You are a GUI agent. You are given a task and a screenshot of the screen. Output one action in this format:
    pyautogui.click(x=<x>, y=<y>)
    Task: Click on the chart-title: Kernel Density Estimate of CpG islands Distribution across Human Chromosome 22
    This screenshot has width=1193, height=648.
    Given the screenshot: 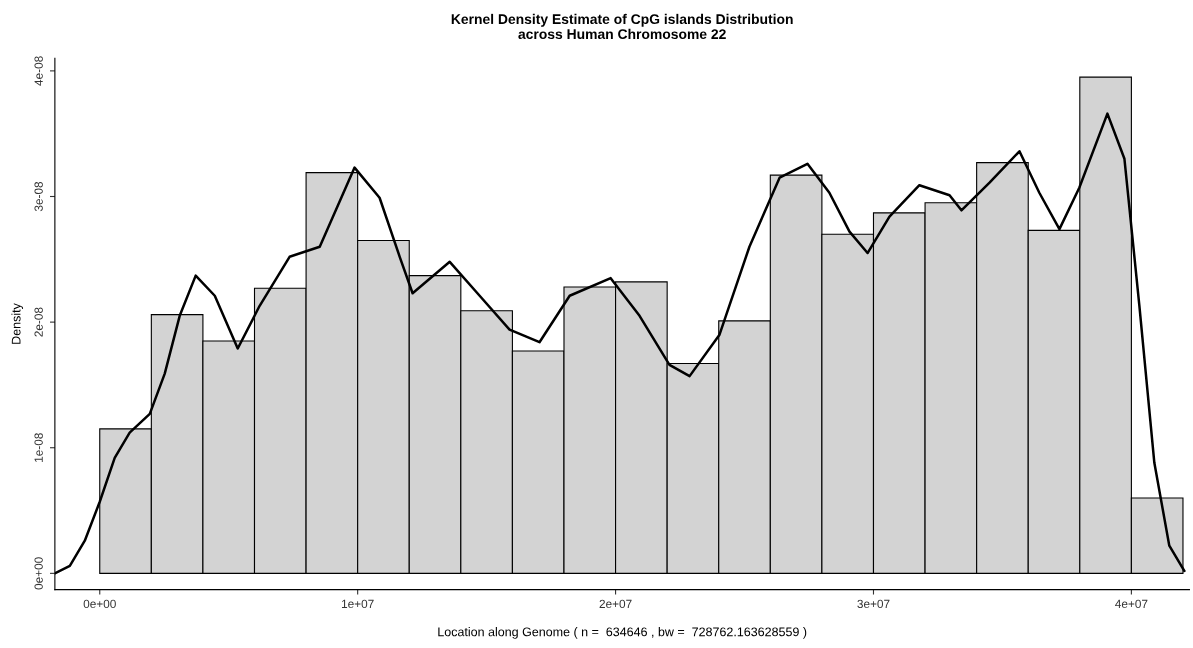 What is the action you would take?
    pyautogui.click(x=622, y=26)
    